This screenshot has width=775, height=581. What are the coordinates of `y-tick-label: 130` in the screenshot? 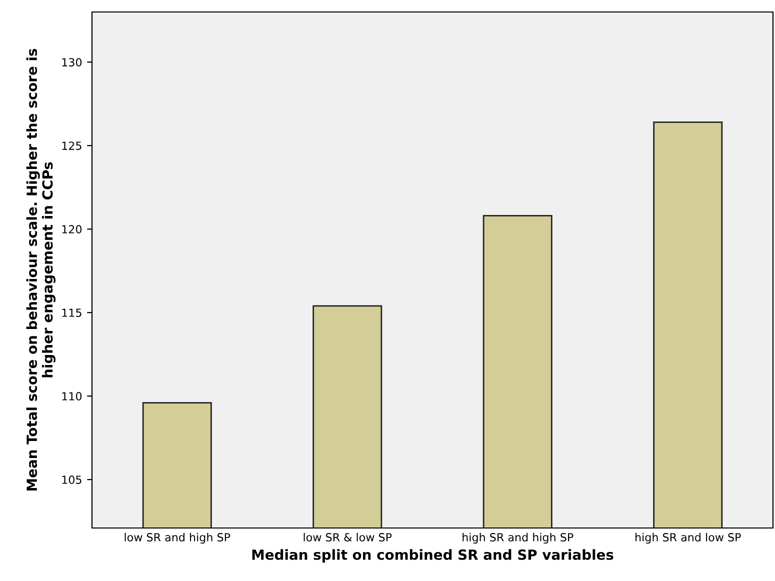 It's located at (72, 62).